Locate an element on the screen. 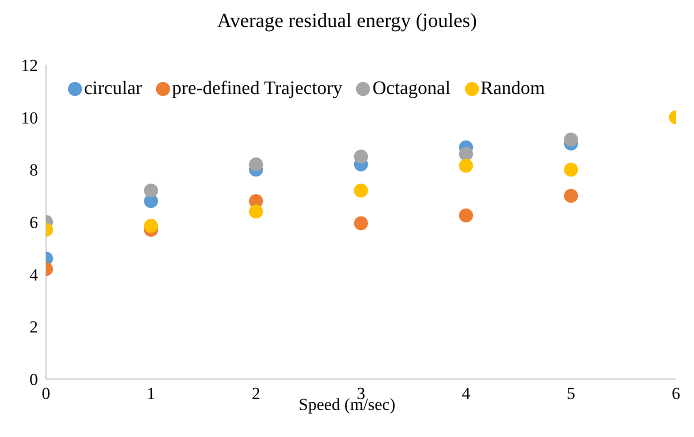 This screenshot has height=437, width=694. y-tick-label: 2 is located at coordinates (34, 327).